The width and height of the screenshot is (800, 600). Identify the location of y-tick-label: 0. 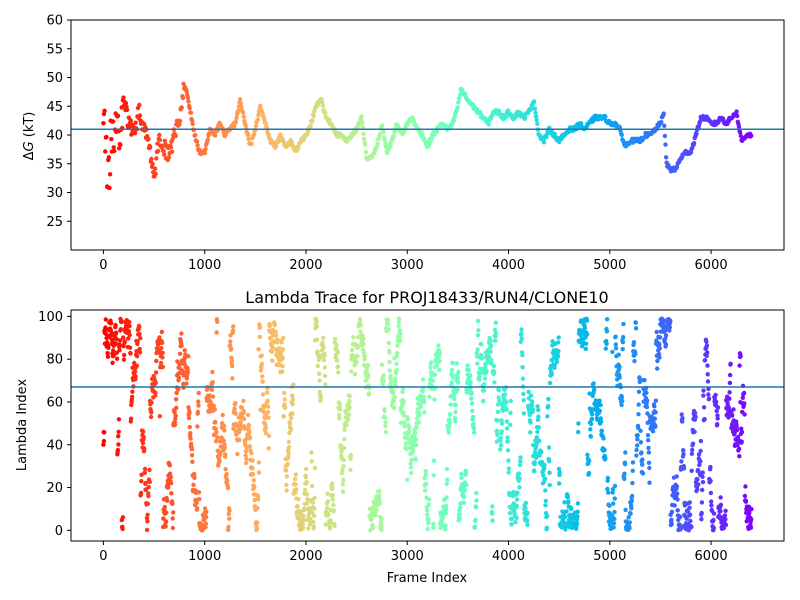
(59, 531).